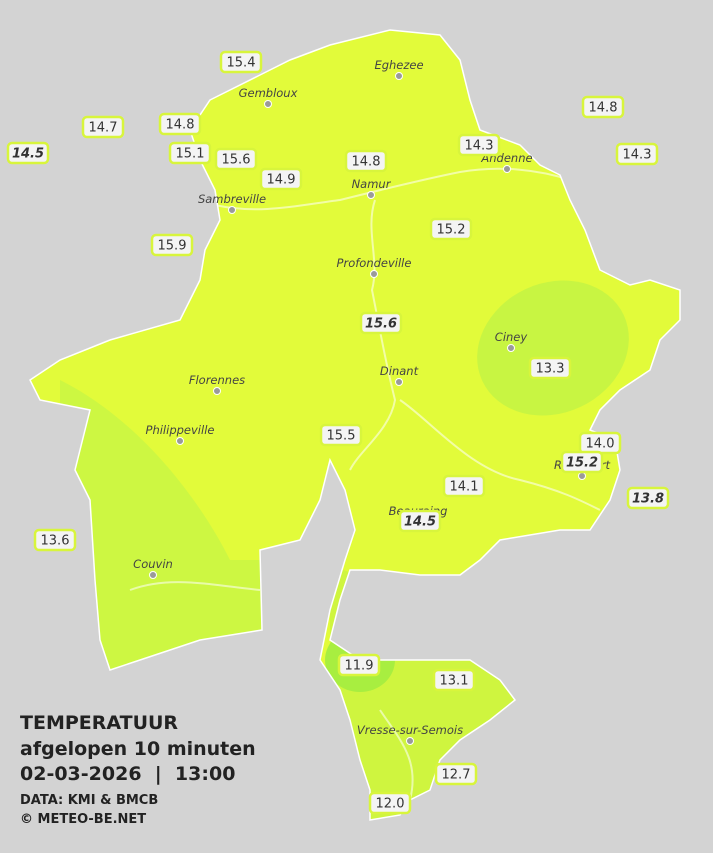 The image size is (713, 853). I want to click on city-label: Philippeville, so click(180, 430).